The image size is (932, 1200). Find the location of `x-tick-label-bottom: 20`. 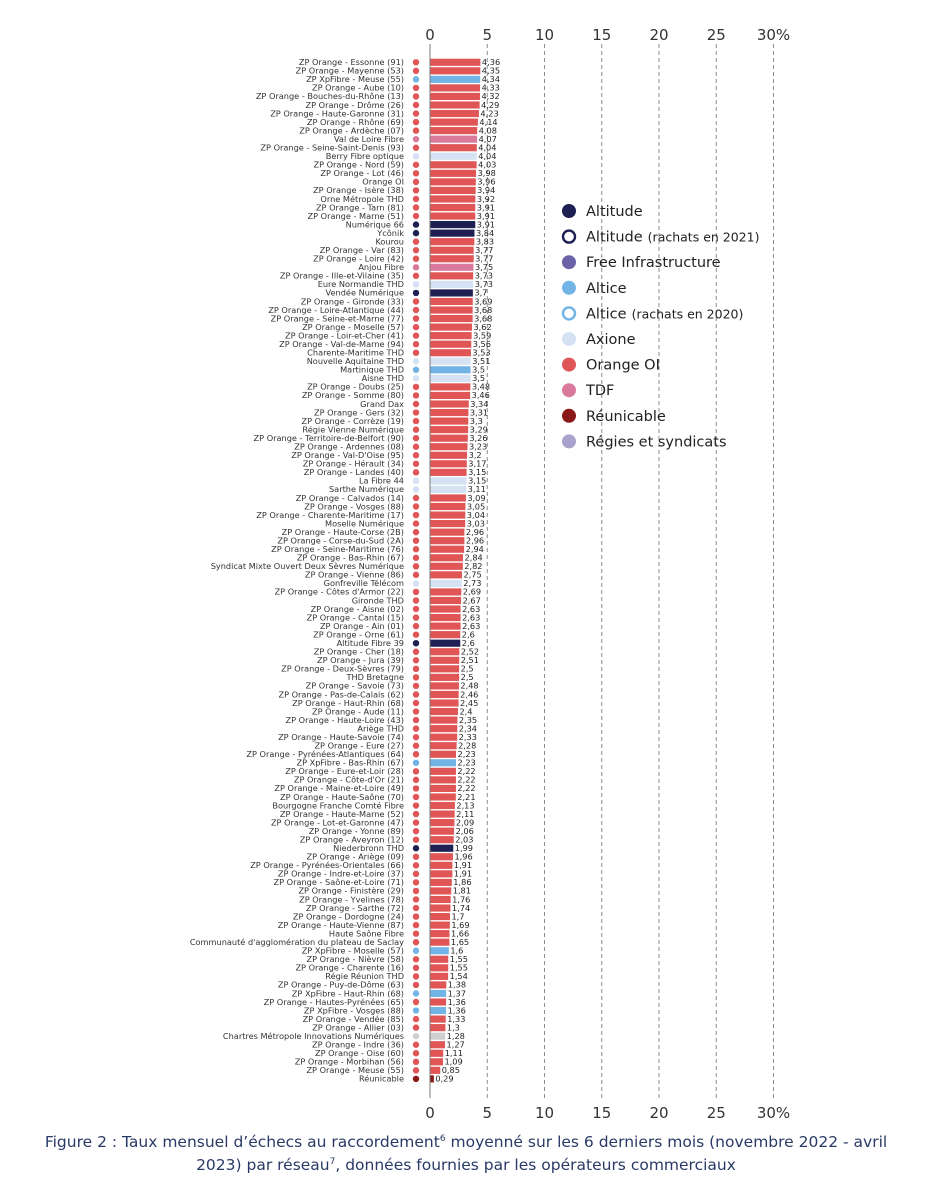

x-tick-label-bottom: 20 is located at coordinates (658, 1113).